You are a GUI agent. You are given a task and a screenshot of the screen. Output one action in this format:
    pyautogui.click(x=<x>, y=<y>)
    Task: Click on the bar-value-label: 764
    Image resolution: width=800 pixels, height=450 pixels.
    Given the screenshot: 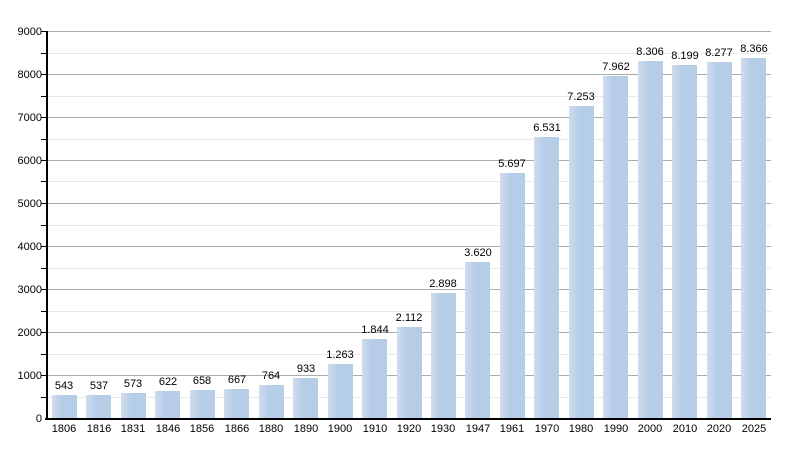 What is the action you would take?
    pyautogui.click(x=271, y=376)
    